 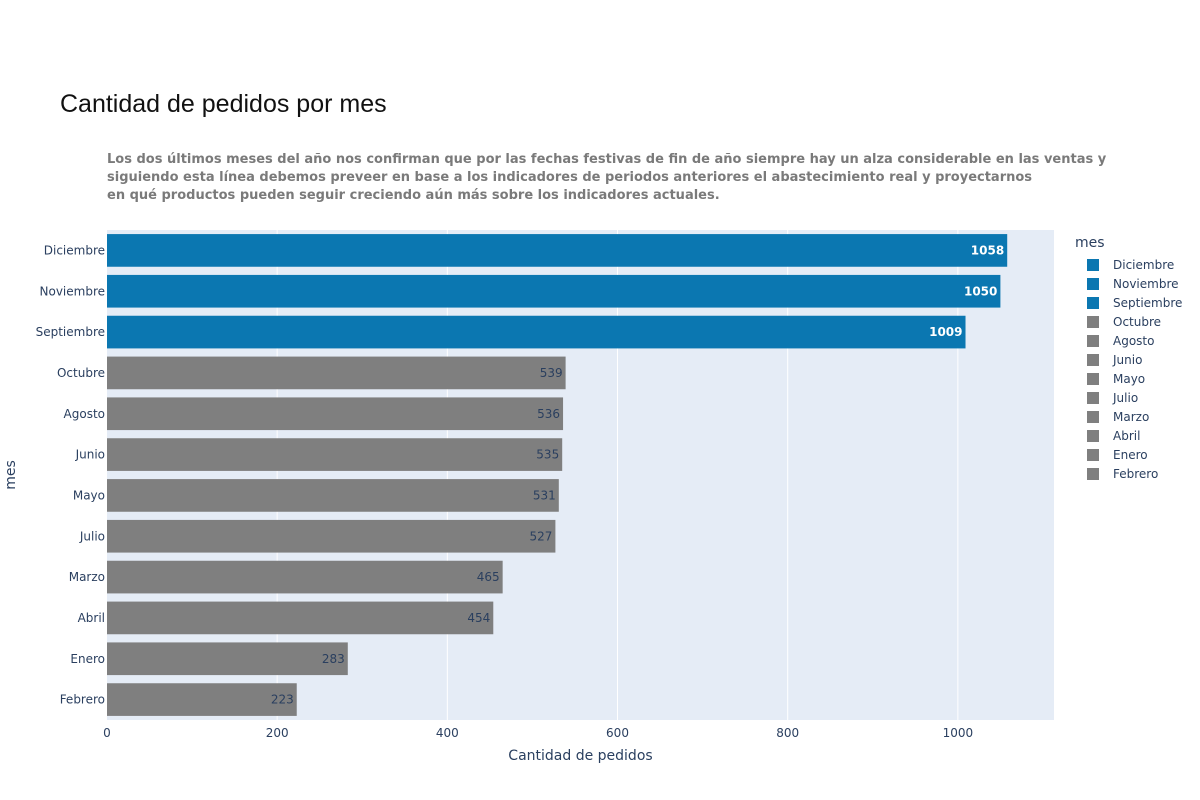 What do you see at coordinates (277, 733) in the screenshot?
I see `x-tick-label: 200` at bounding box center [277, 733].